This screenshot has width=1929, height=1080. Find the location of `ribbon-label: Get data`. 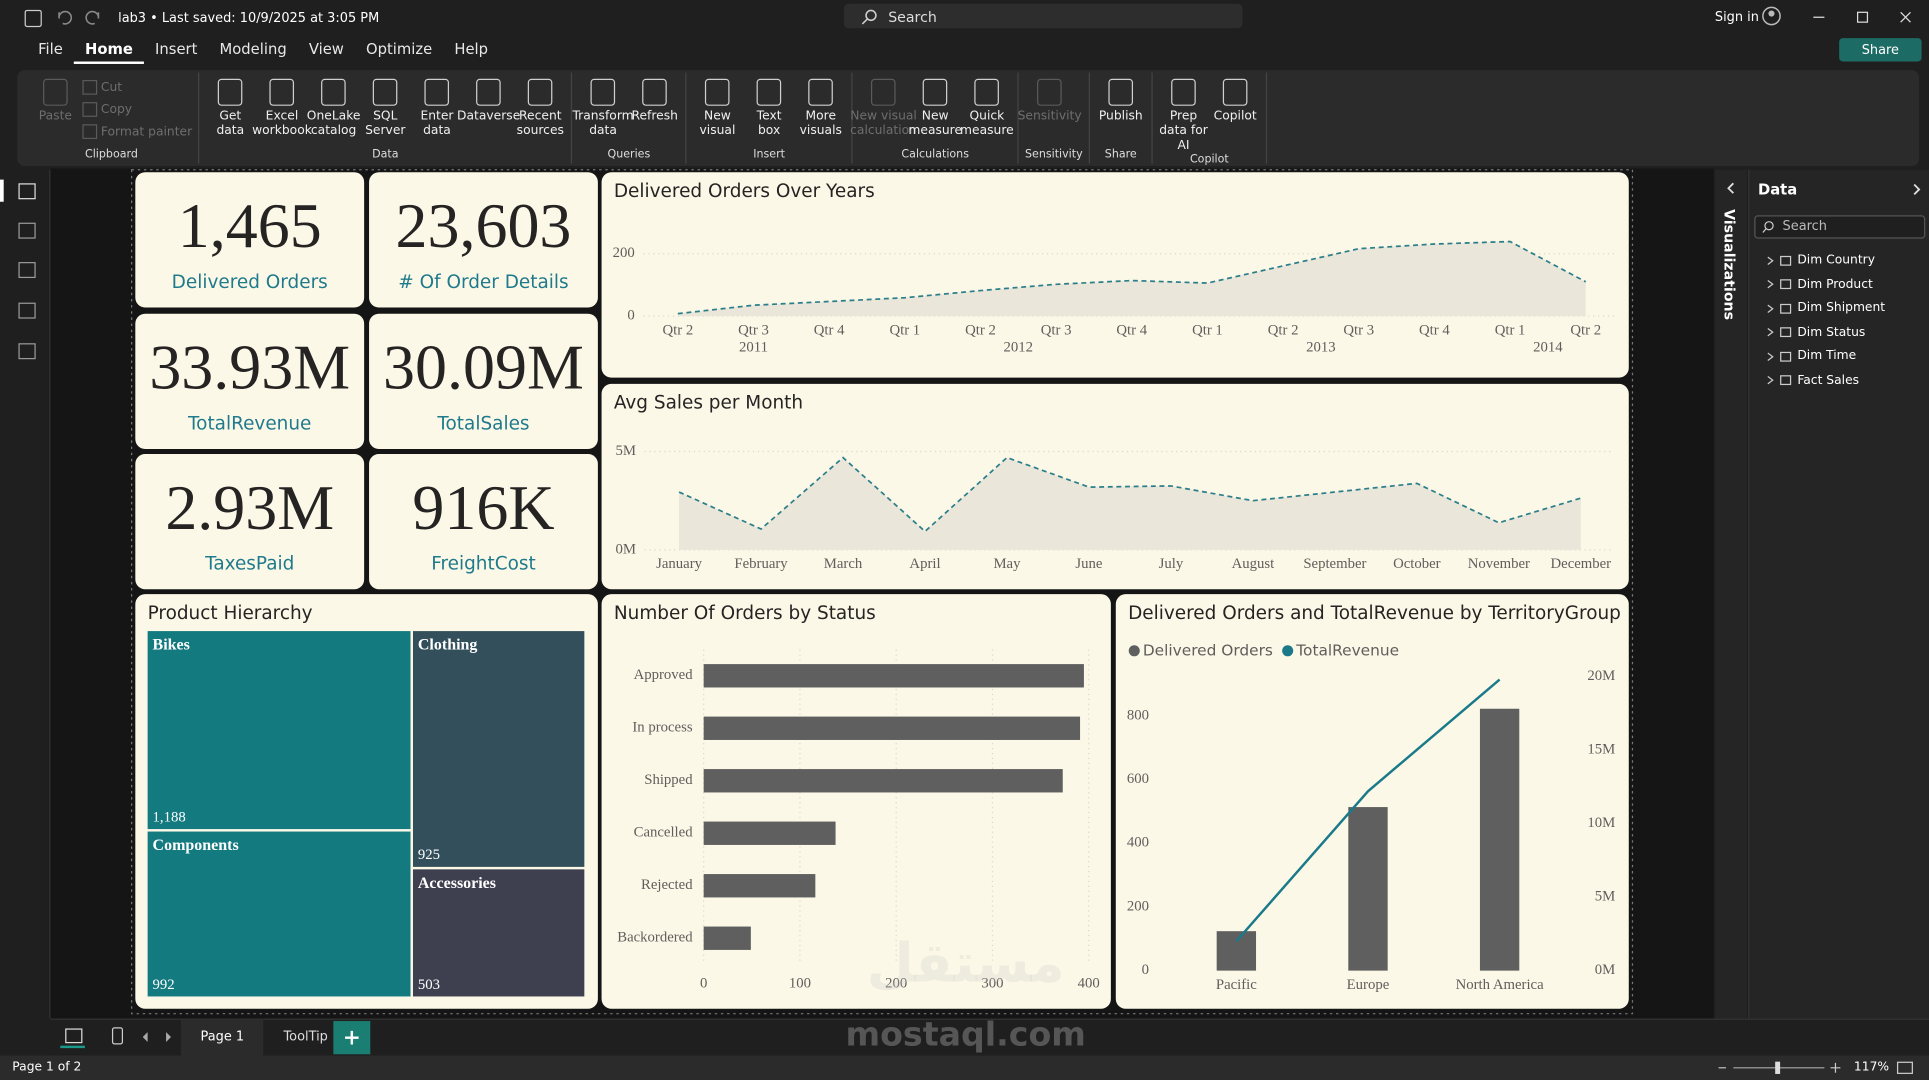

ribbon-label: Get data is located at coordinates (230, 123).